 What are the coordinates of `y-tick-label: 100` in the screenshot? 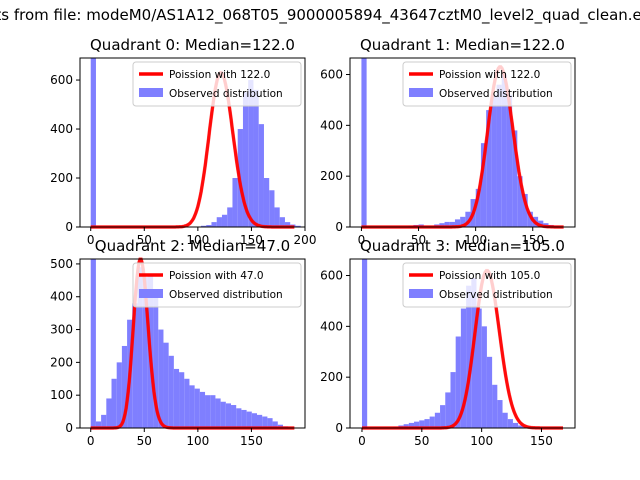 It's located at (61, 395).